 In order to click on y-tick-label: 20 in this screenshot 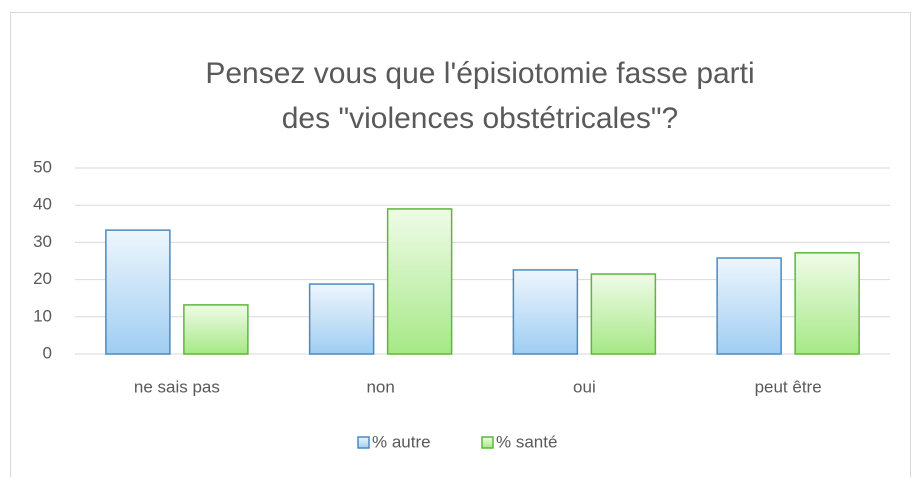, I will do `click(42, 278)`.